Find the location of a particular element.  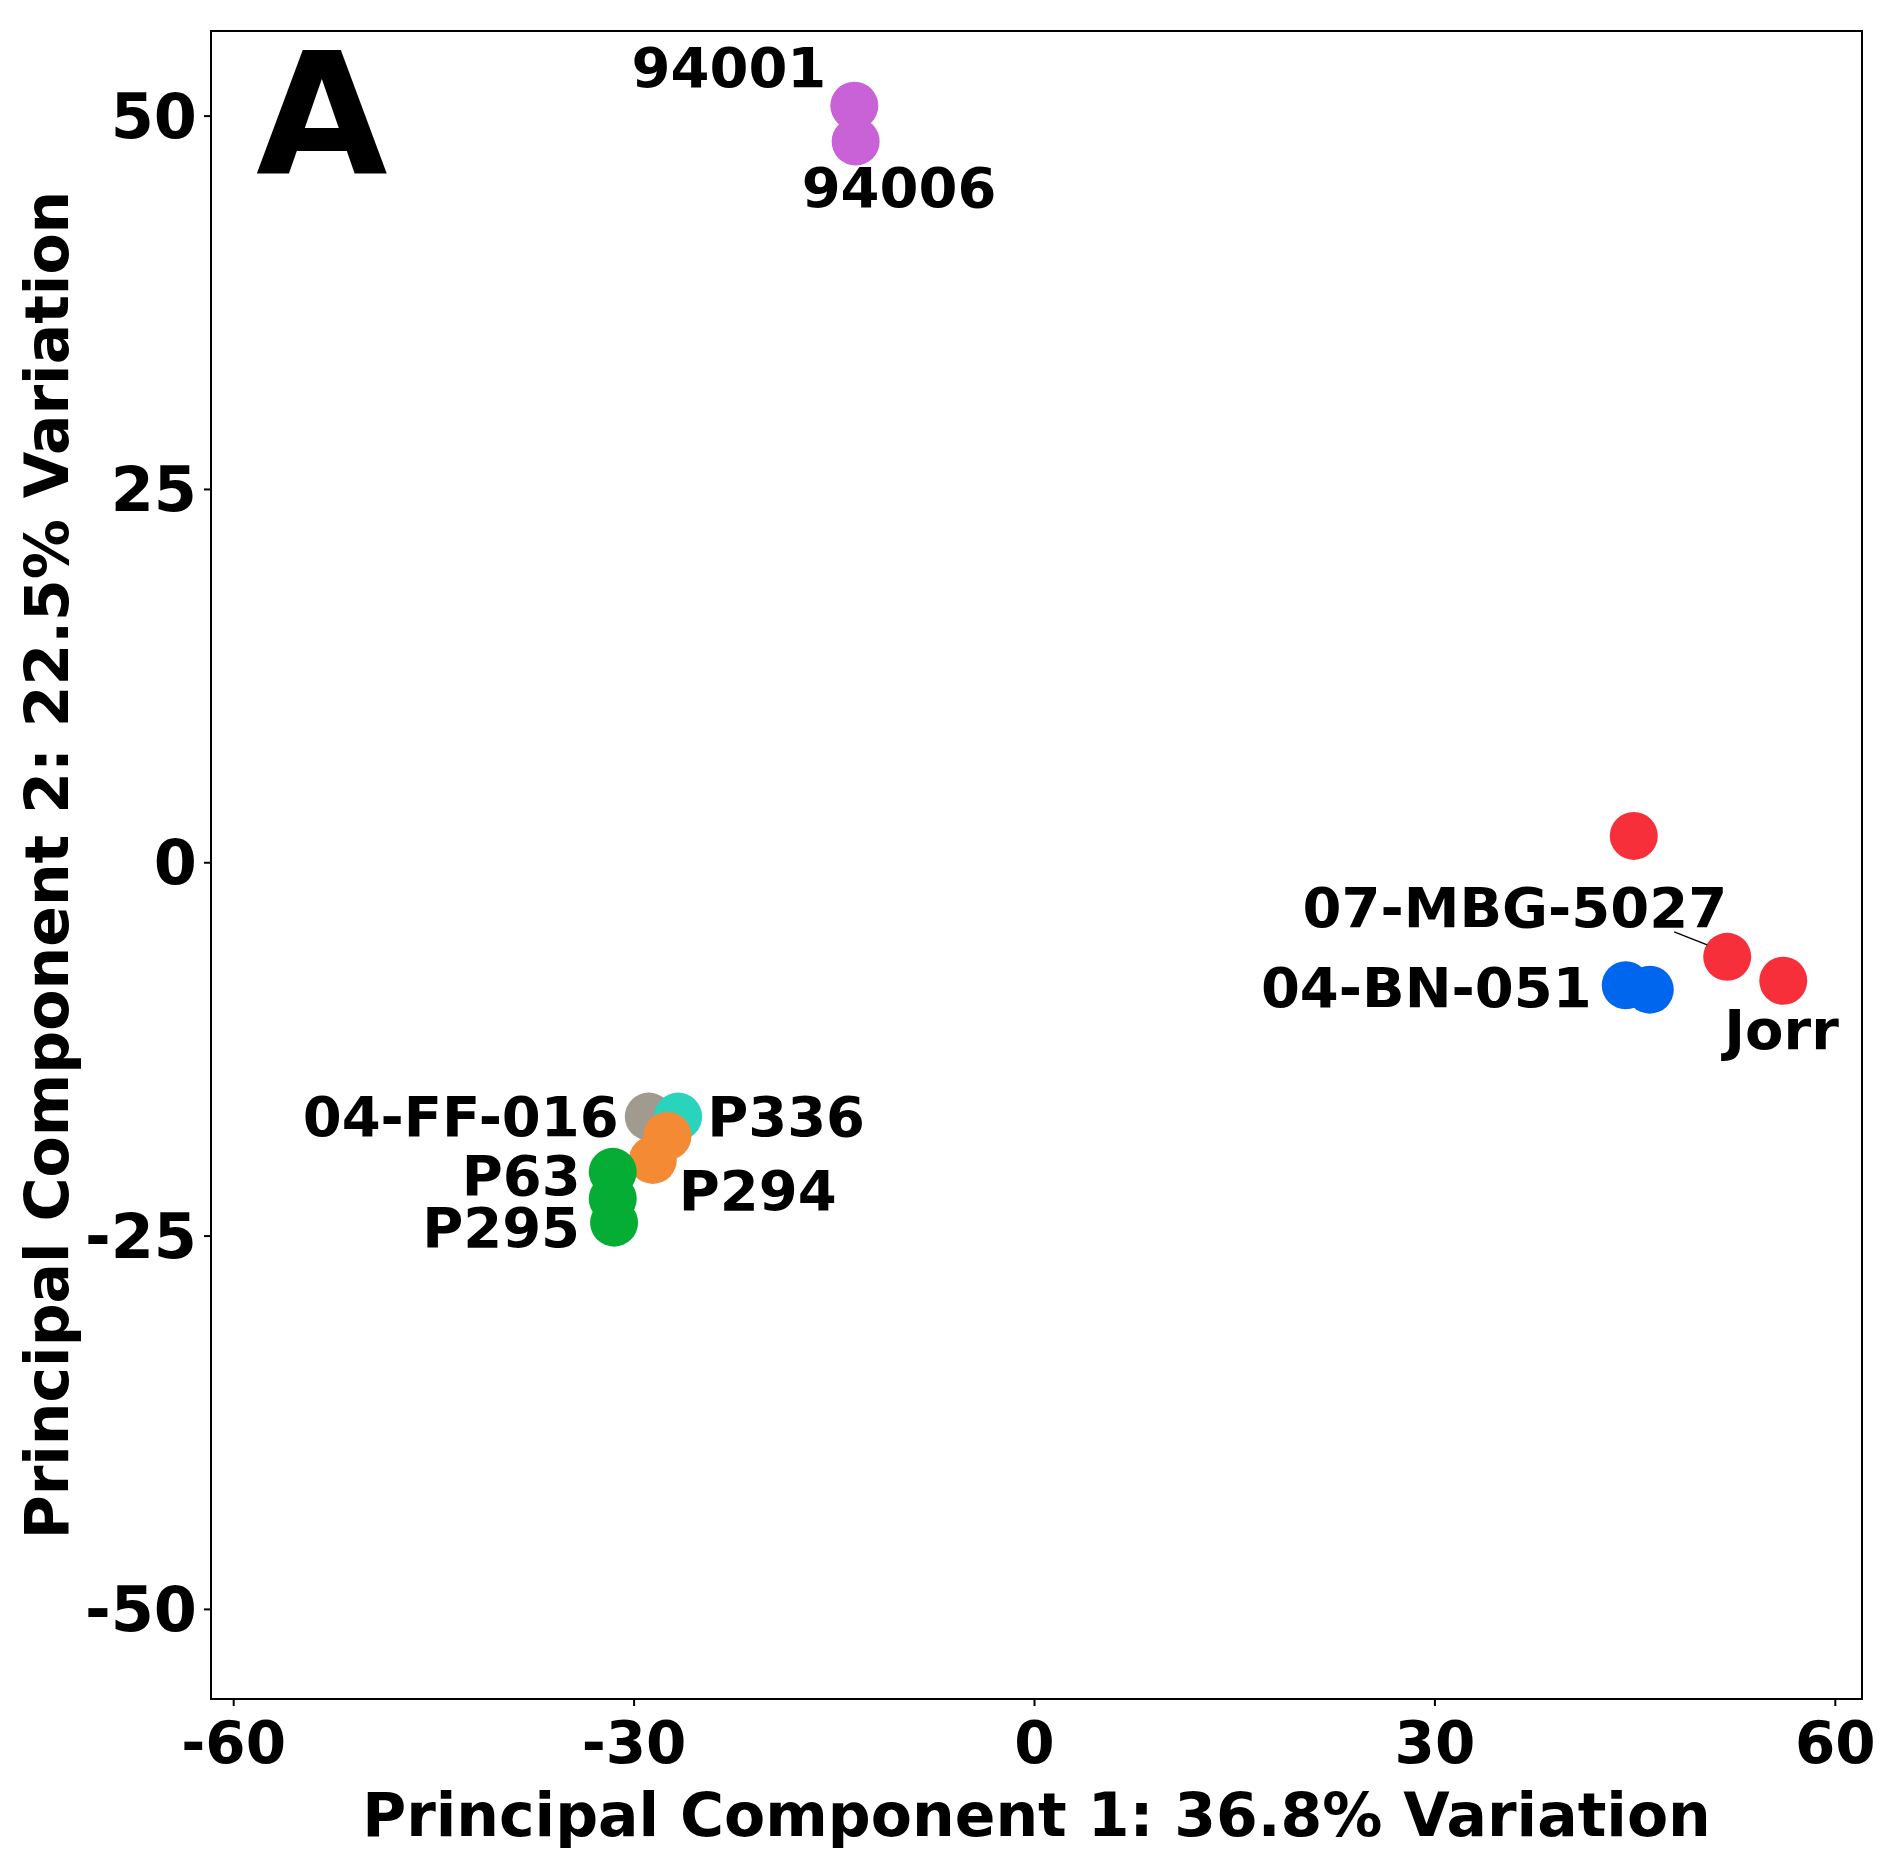

y-tick-label: -25 is located at coordinates (140, 1236).